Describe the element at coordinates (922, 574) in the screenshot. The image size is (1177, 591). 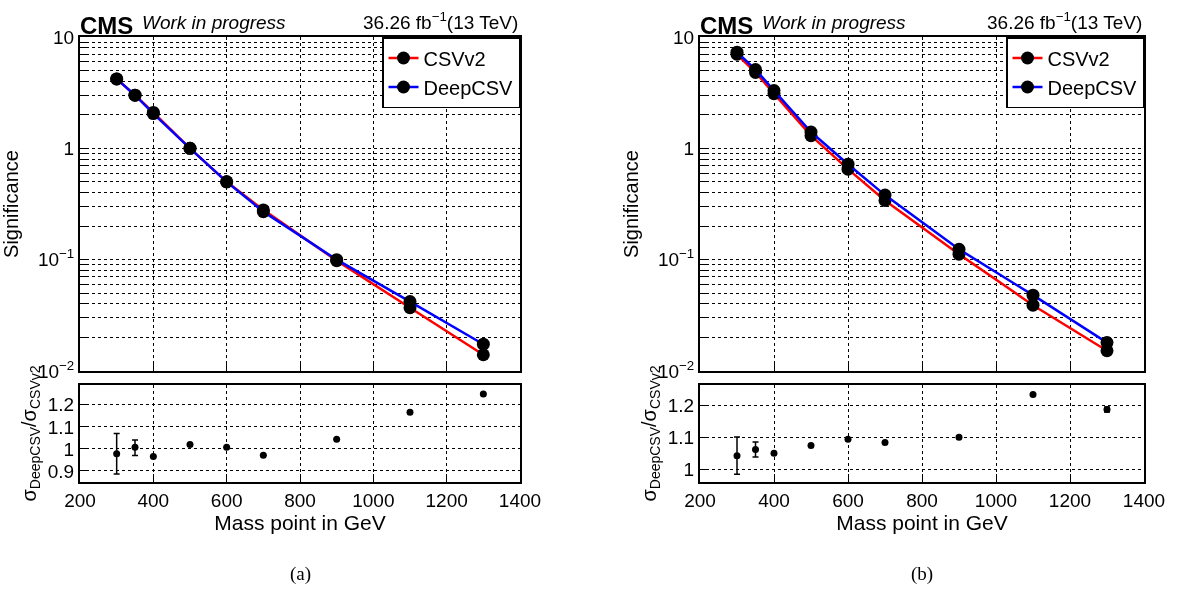
I see `text: (b)` at that location.